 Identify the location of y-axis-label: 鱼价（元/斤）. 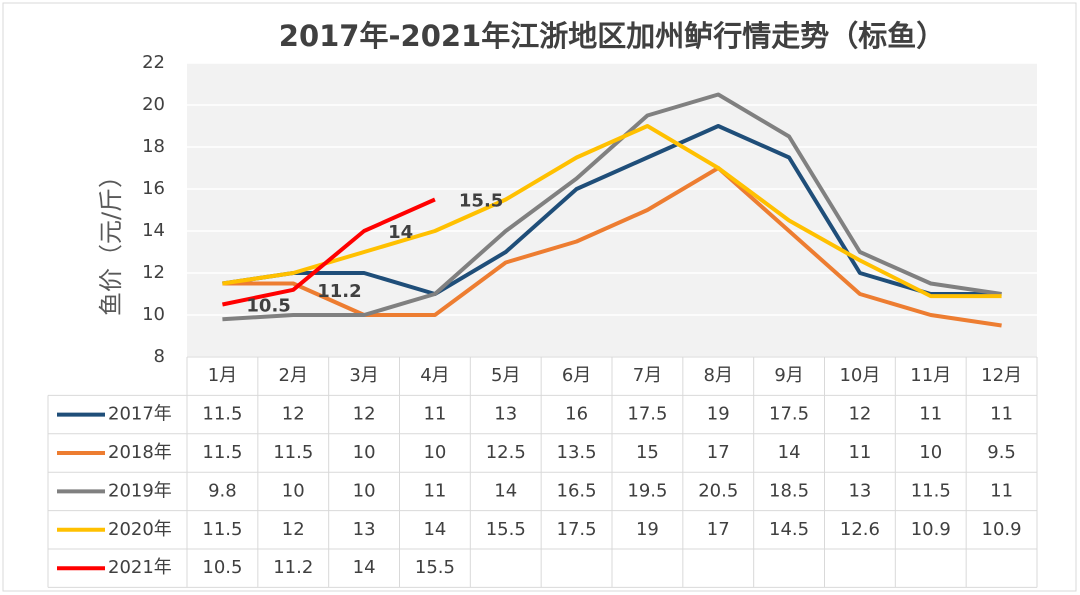
(111, 240).